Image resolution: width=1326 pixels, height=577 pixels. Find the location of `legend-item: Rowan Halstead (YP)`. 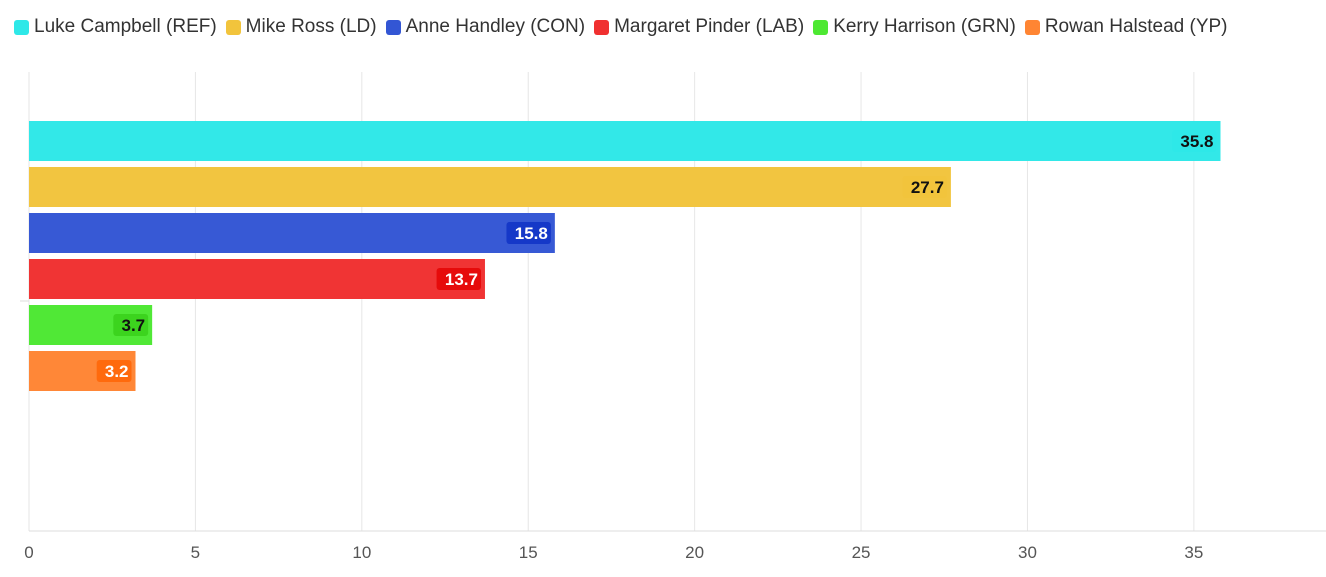

legend-item: Rowan Halstead (YP) is located at coordinates (1126, 27).